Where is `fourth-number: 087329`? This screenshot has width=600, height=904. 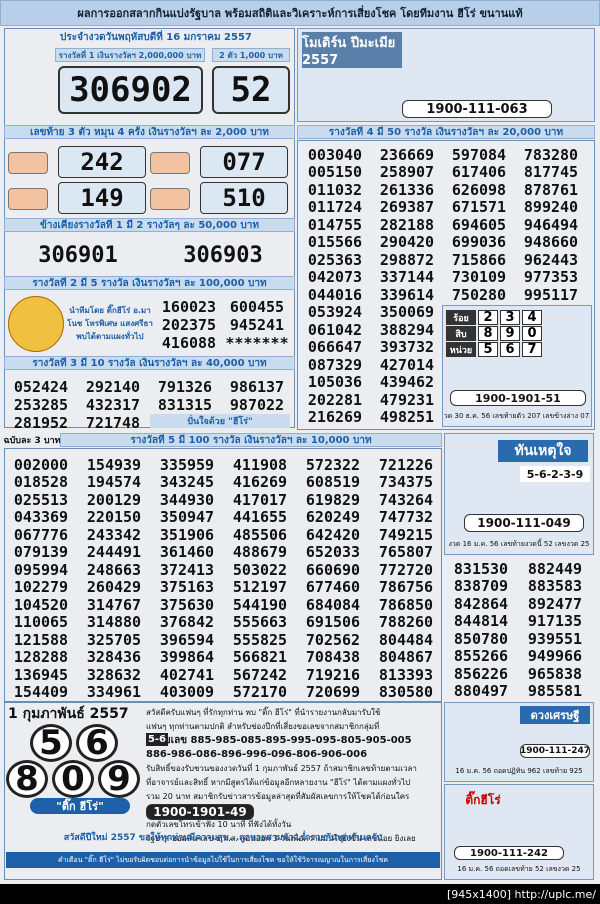 fourth-number: 087329 is located at coordinates (335, 364).